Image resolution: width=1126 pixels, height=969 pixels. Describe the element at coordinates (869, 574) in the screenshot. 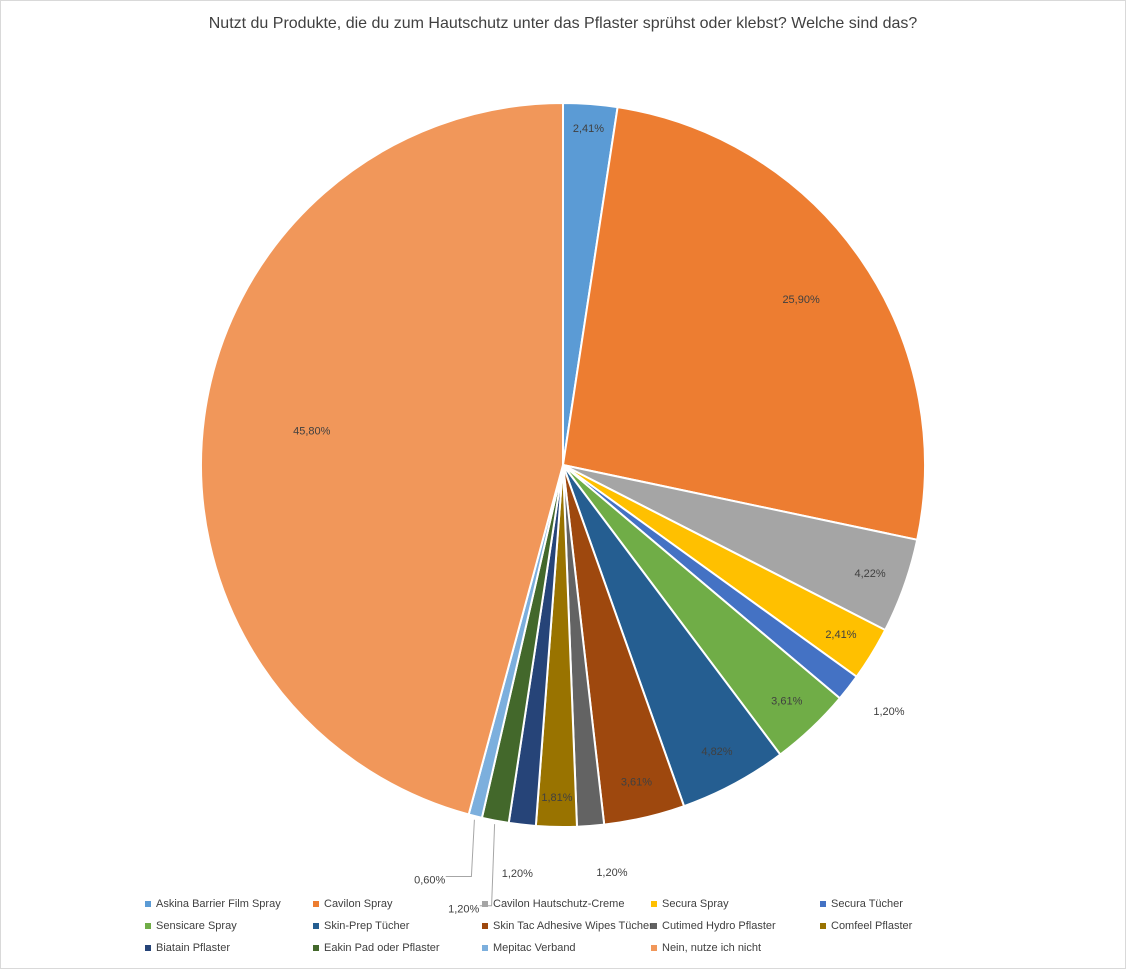

I see `data-label-cavilon-hautschutz-creme: 4,22%` at that location.